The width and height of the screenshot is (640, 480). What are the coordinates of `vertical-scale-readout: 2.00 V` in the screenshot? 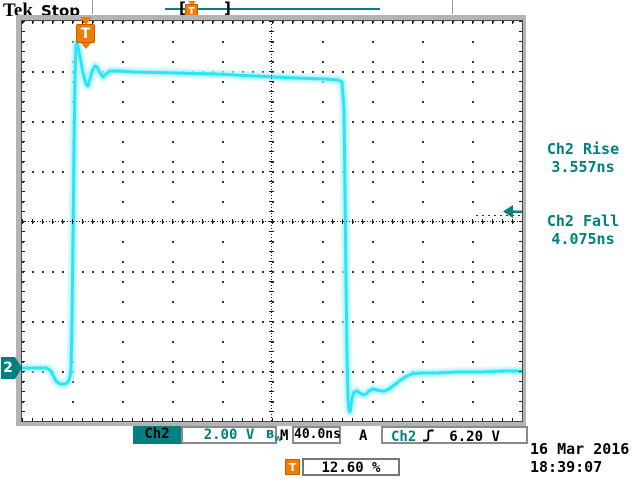 It's located at (229, 435).